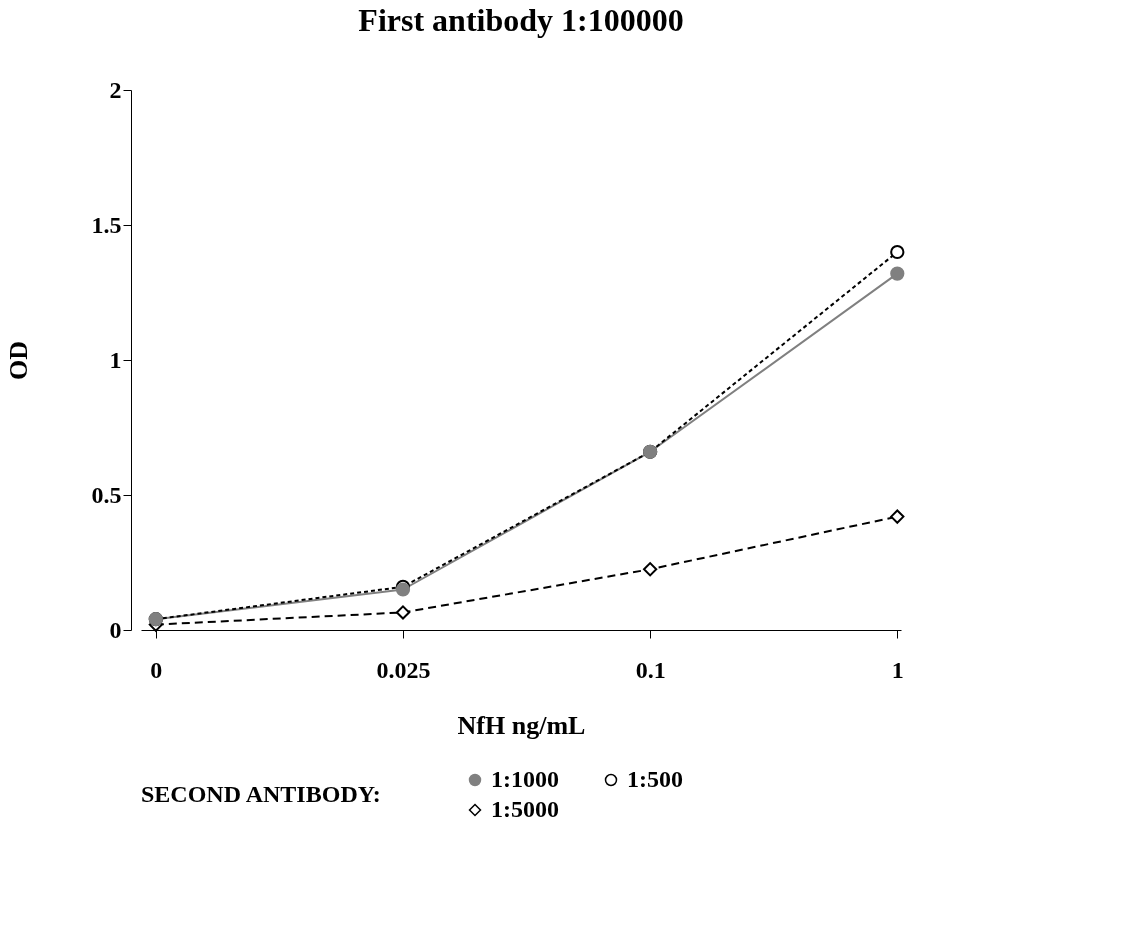  What do you see at coordinates (650, 669) in the screenshot?
I see `x-tick-label: 0.1` at bounding box center [650, 669].